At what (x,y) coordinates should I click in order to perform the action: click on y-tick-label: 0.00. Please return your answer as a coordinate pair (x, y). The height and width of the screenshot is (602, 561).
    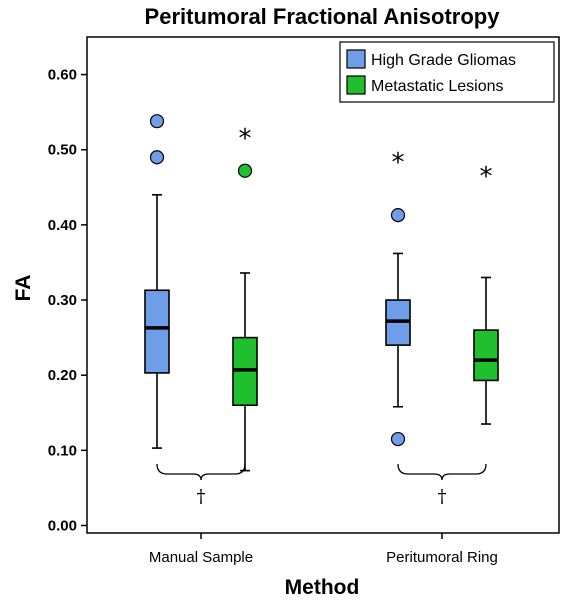
    Looking at the image, I should click on (62, 525).